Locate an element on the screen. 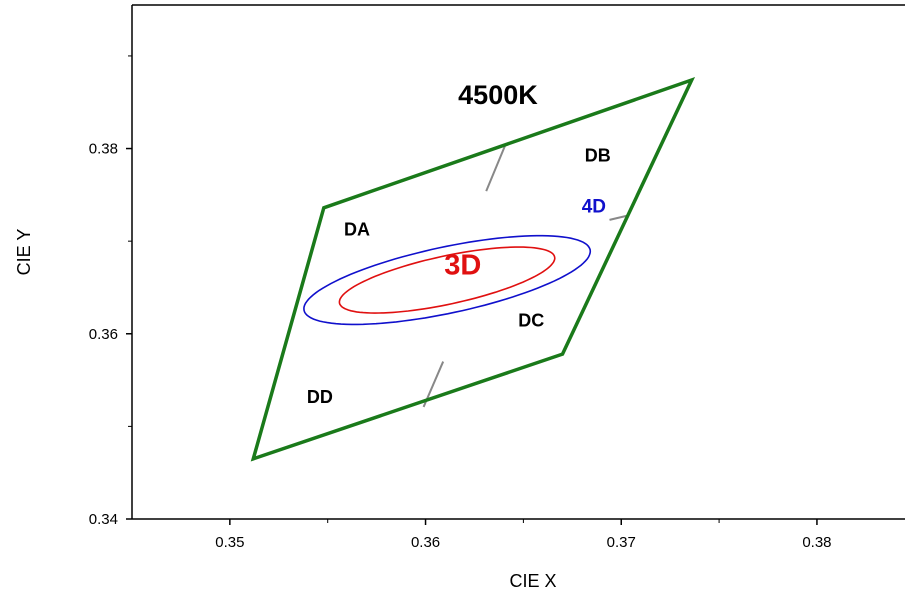 The height and width of the screenshot is (599, 905). y-tick-label: 0.36 is located at coordinates (103, 334).